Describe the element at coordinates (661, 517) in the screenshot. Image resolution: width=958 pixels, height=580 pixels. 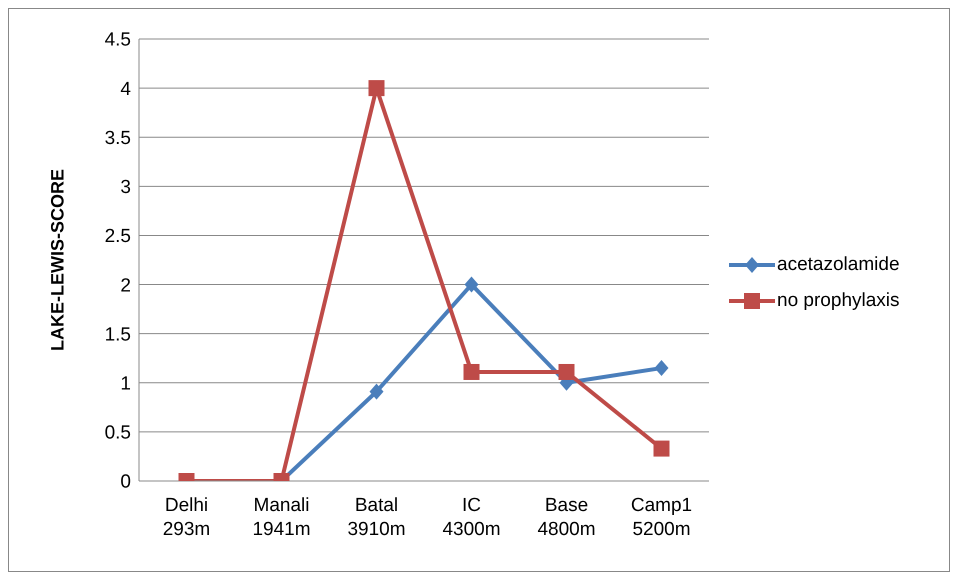
I see `x-tick-label: Camp1 5200m` at that location.